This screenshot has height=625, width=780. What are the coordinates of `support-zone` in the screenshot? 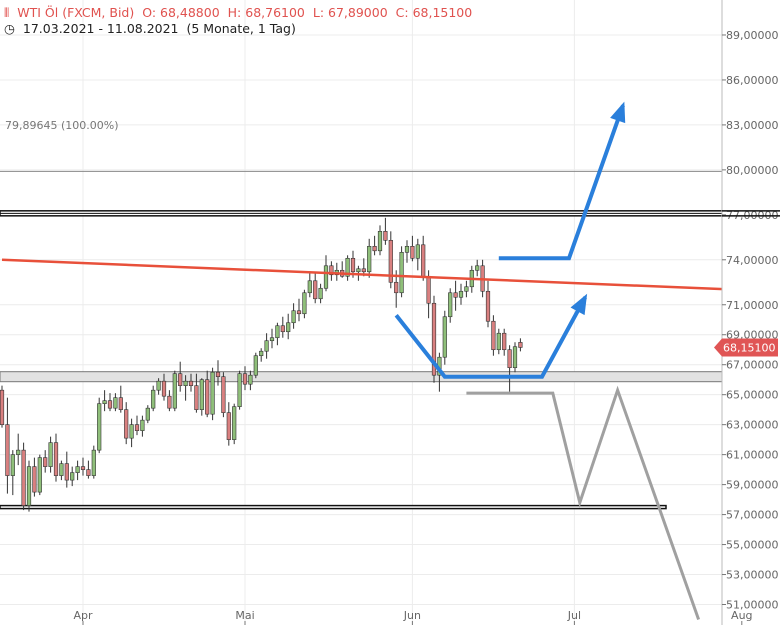 It's located at (361, 377).